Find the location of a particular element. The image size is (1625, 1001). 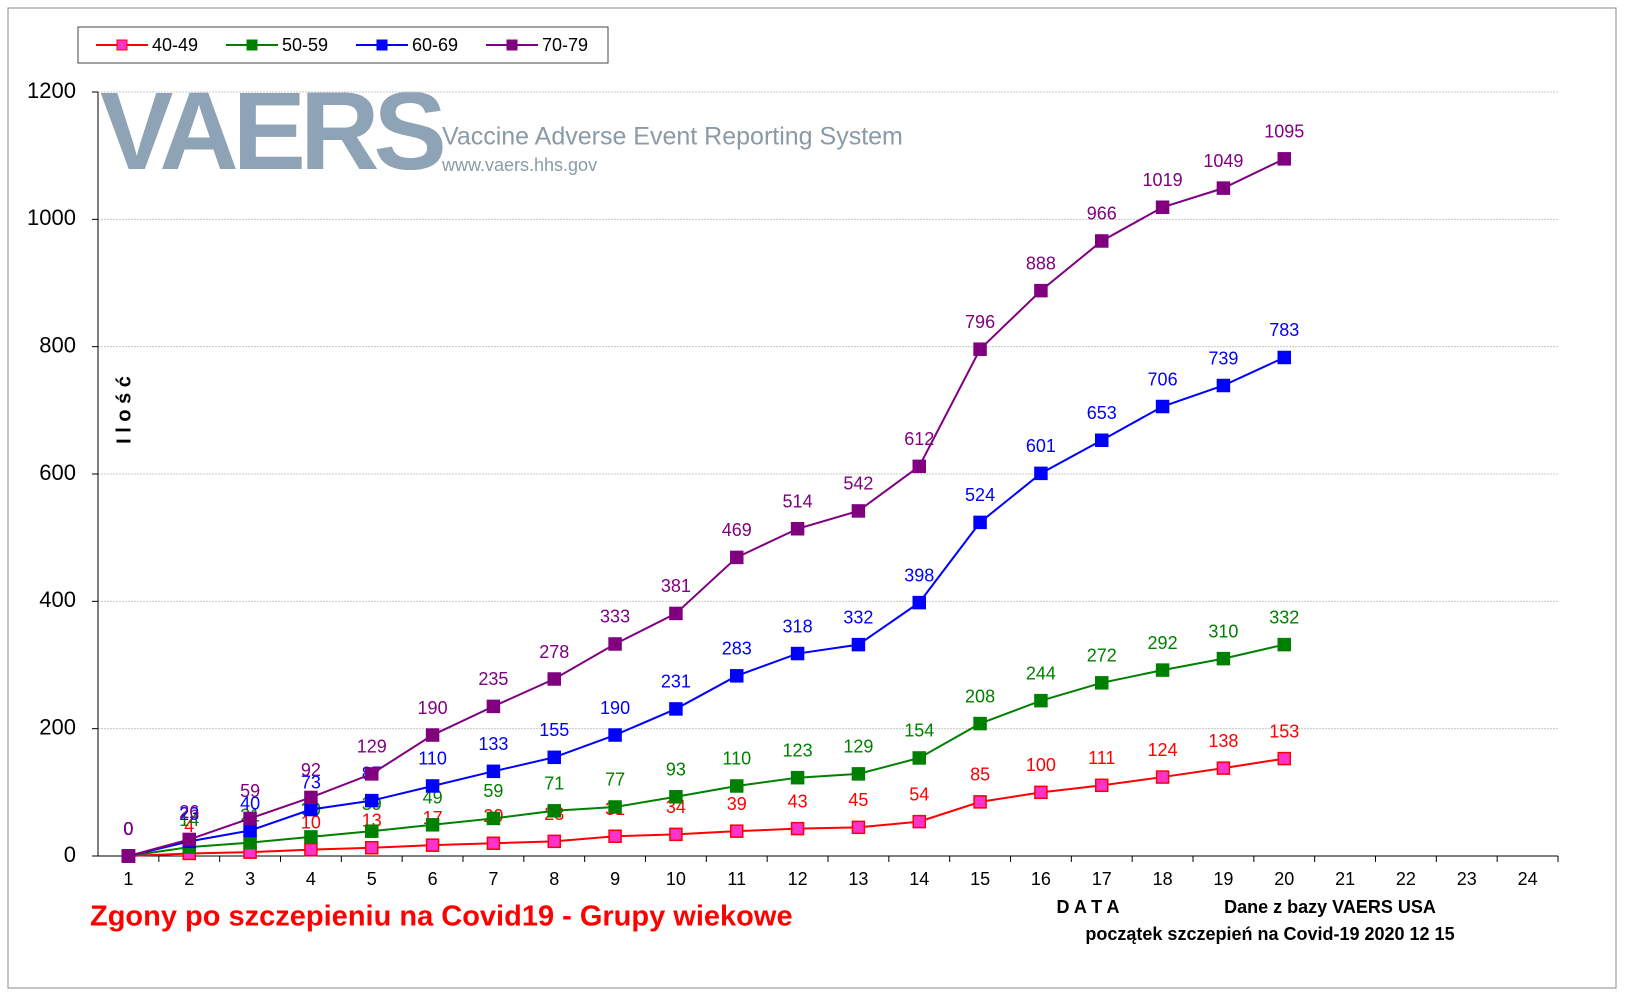

data-label: 4 is located at coordinates (189, 826).